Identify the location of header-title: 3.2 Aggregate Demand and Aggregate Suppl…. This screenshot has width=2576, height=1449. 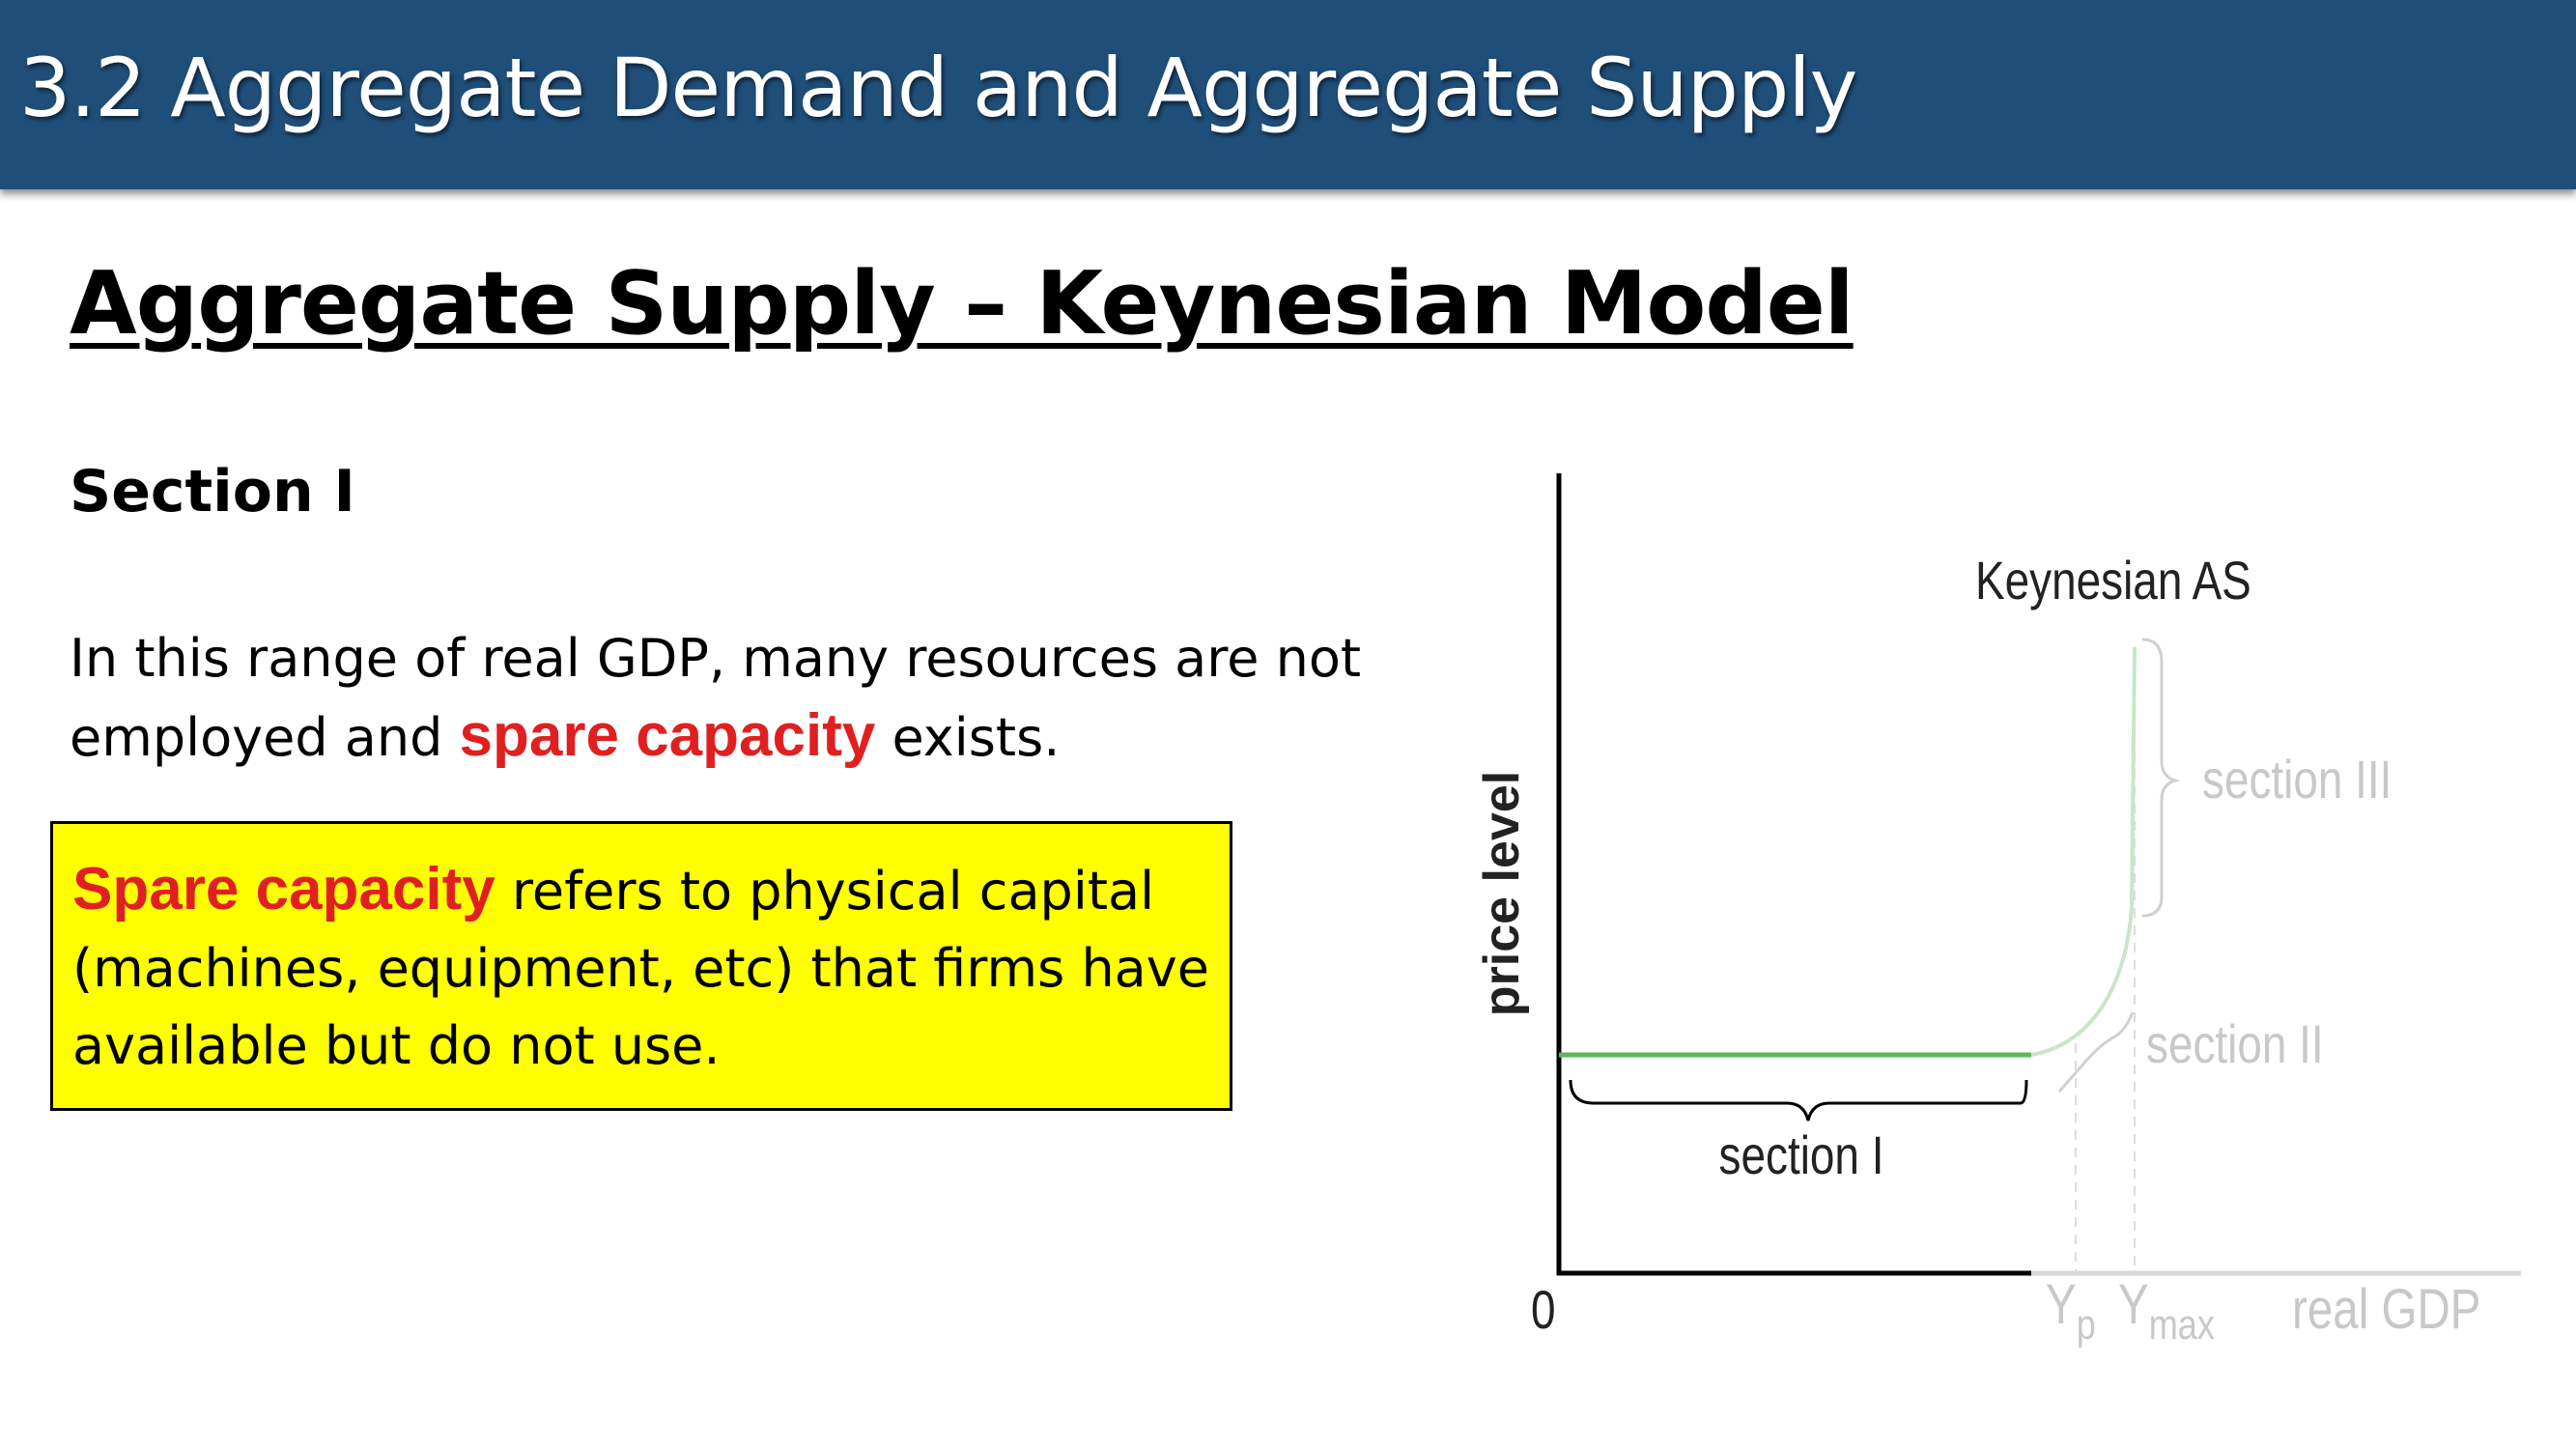
(938, 88).